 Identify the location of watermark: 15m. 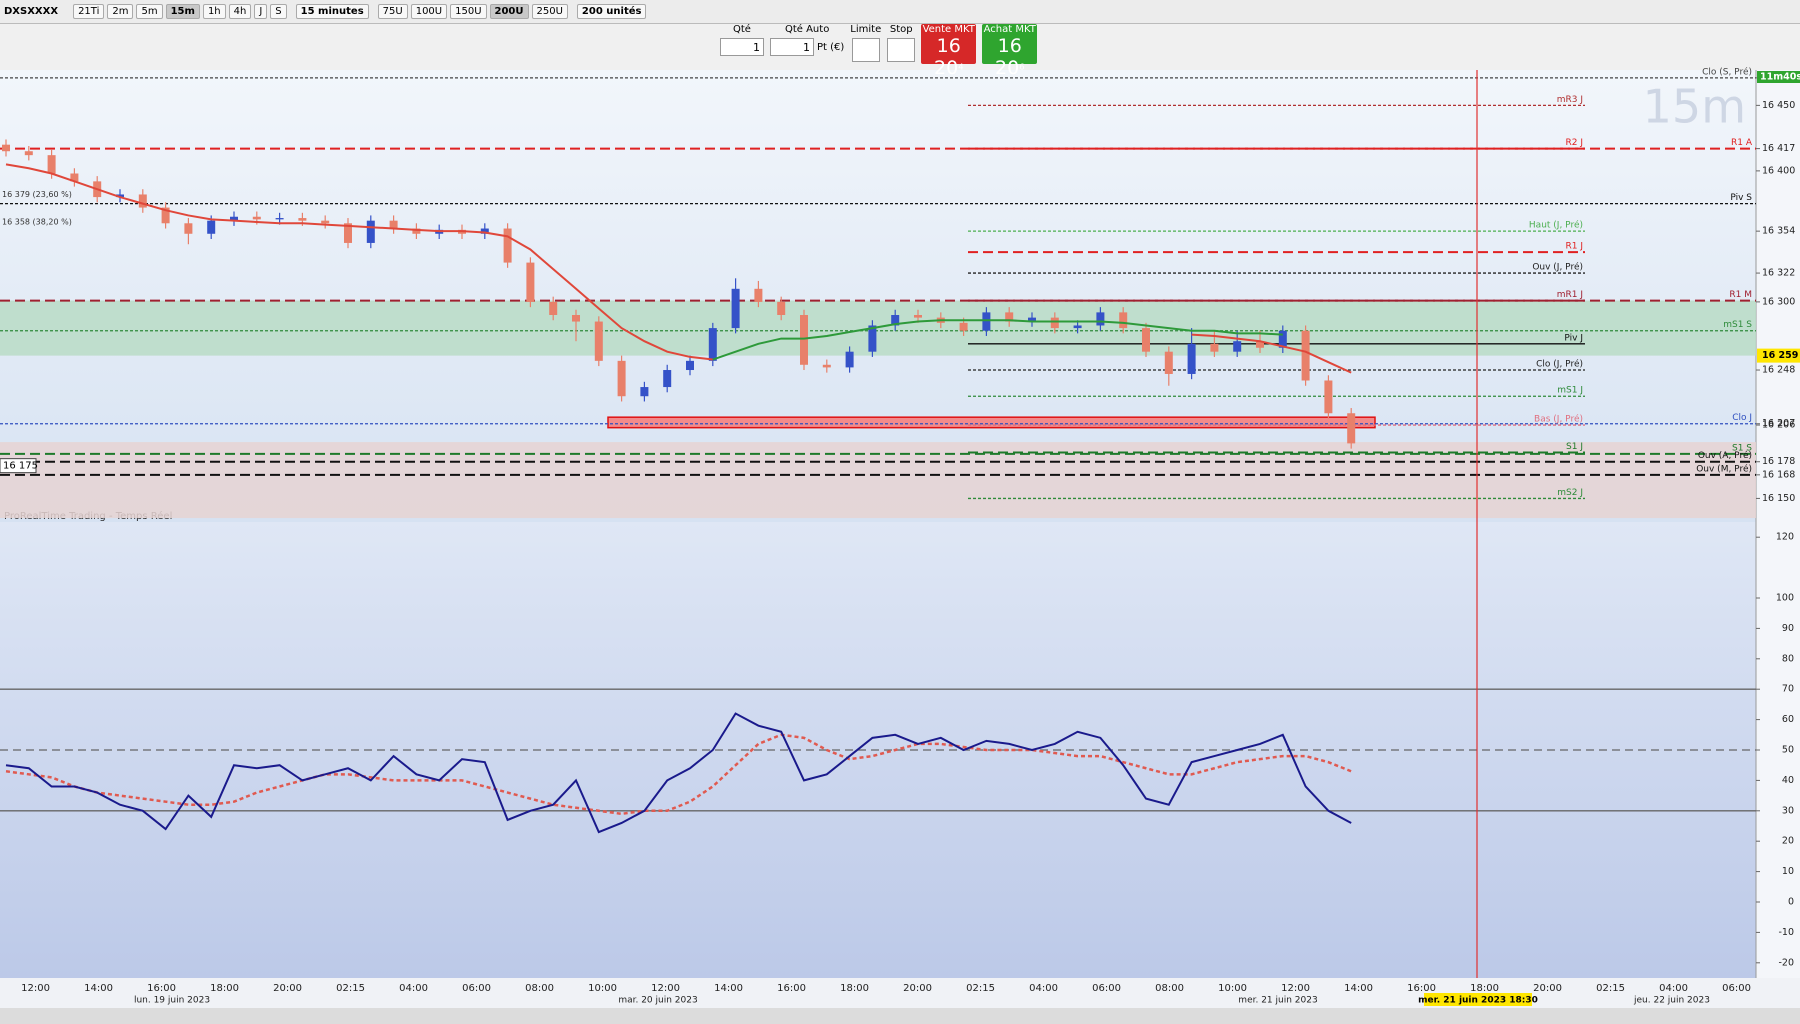
(1694, 107).